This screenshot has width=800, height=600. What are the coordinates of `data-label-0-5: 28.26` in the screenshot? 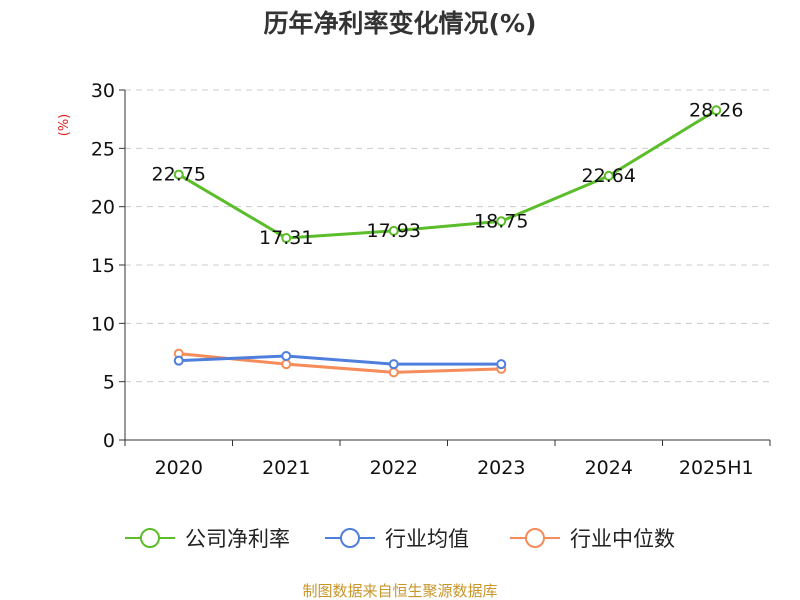 It's located at (716, 110).